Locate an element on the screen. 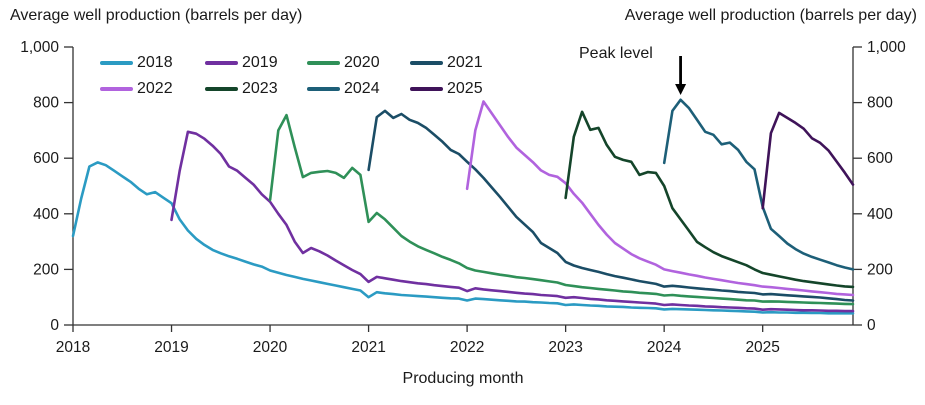  legend-label: 2018 is located at coordinates (155, 62).